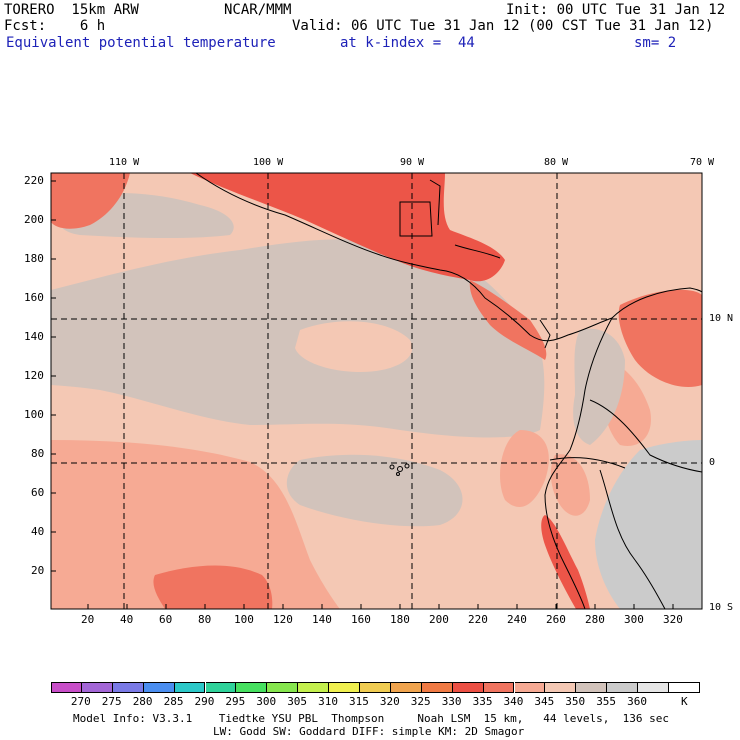 This screenshot has width=740, height=740. I want to click on x-tick-label: 160, so click(361, 619).